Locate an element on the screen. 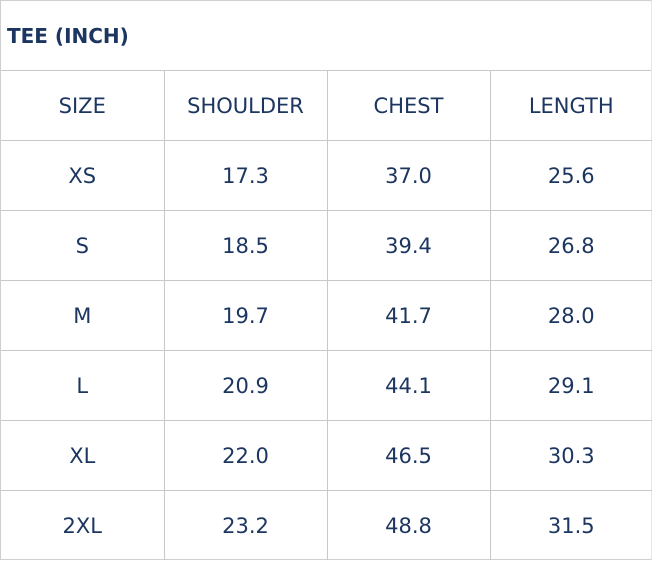 The height and width of the screenshot is (561, 653). table-row: S 18.5 39.4 26.8 is located at coordinates (326, 245).